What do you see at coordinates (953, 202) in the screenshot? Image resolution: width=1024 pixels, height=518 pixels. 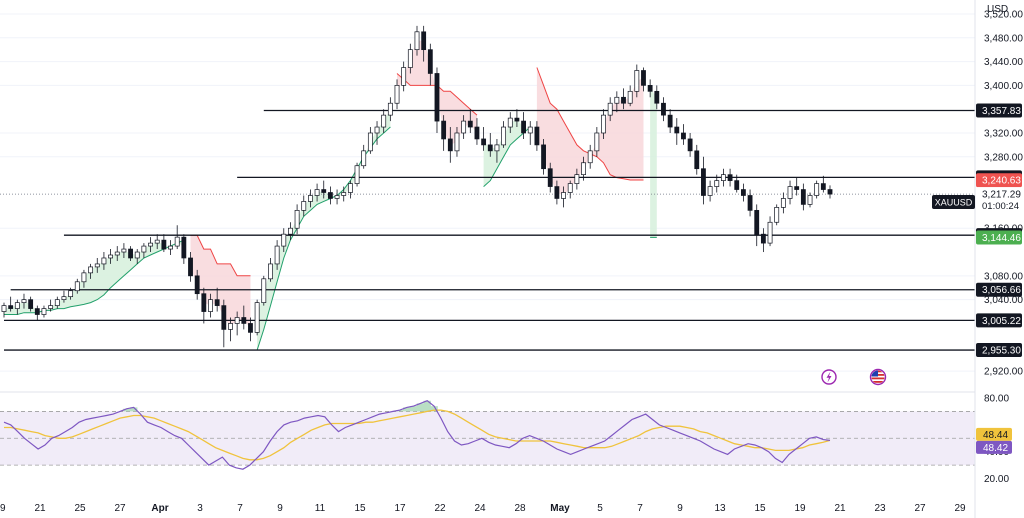 I see `symbol-badge` at bounding box center [953, 202].